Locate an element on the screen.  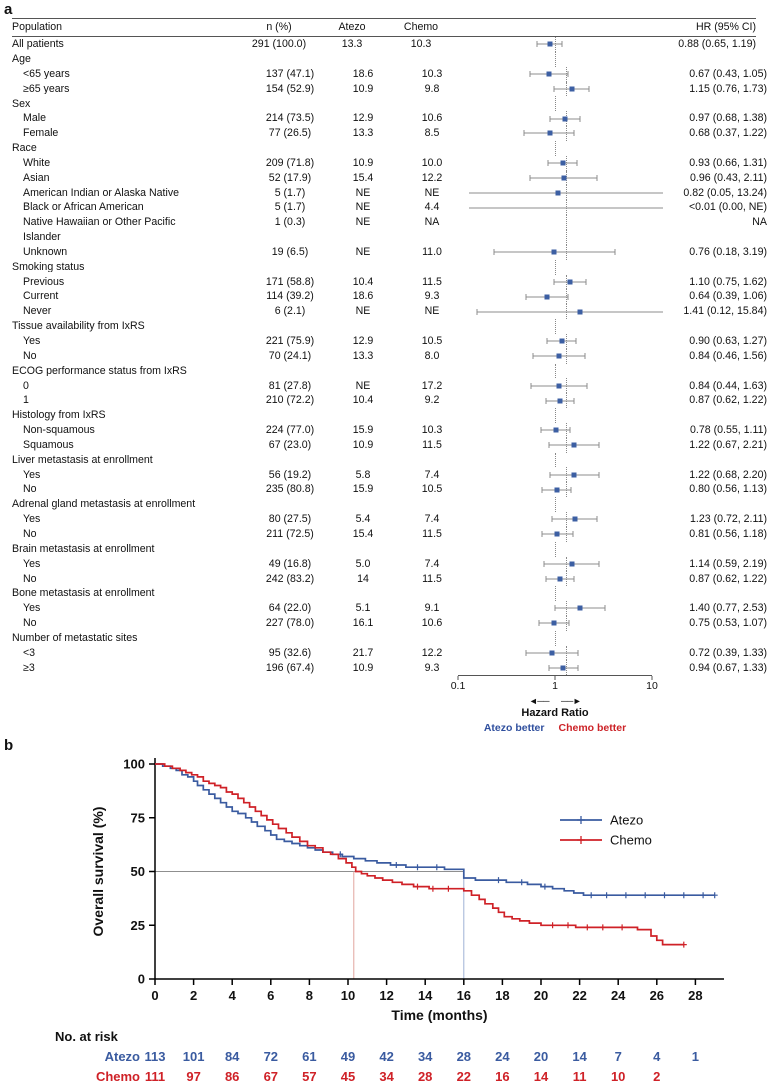
atezo-value: 18.6 is located at coordinates (363, 296).